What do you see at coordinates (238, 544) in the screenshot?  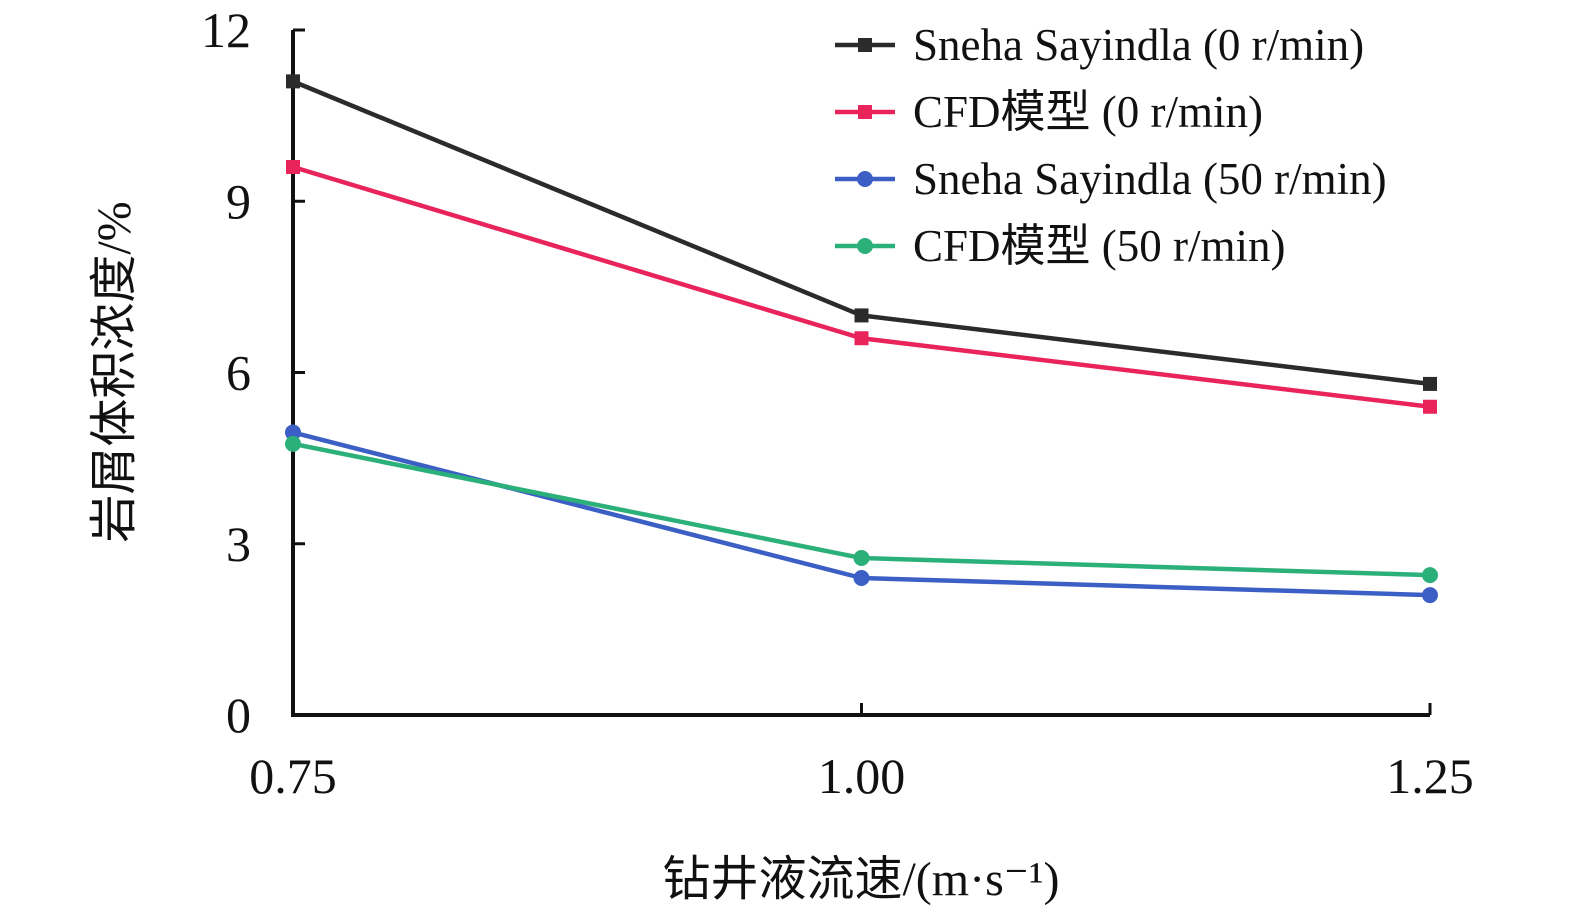 I see `y-tick-label: 3` at bounding box center [238, 544].